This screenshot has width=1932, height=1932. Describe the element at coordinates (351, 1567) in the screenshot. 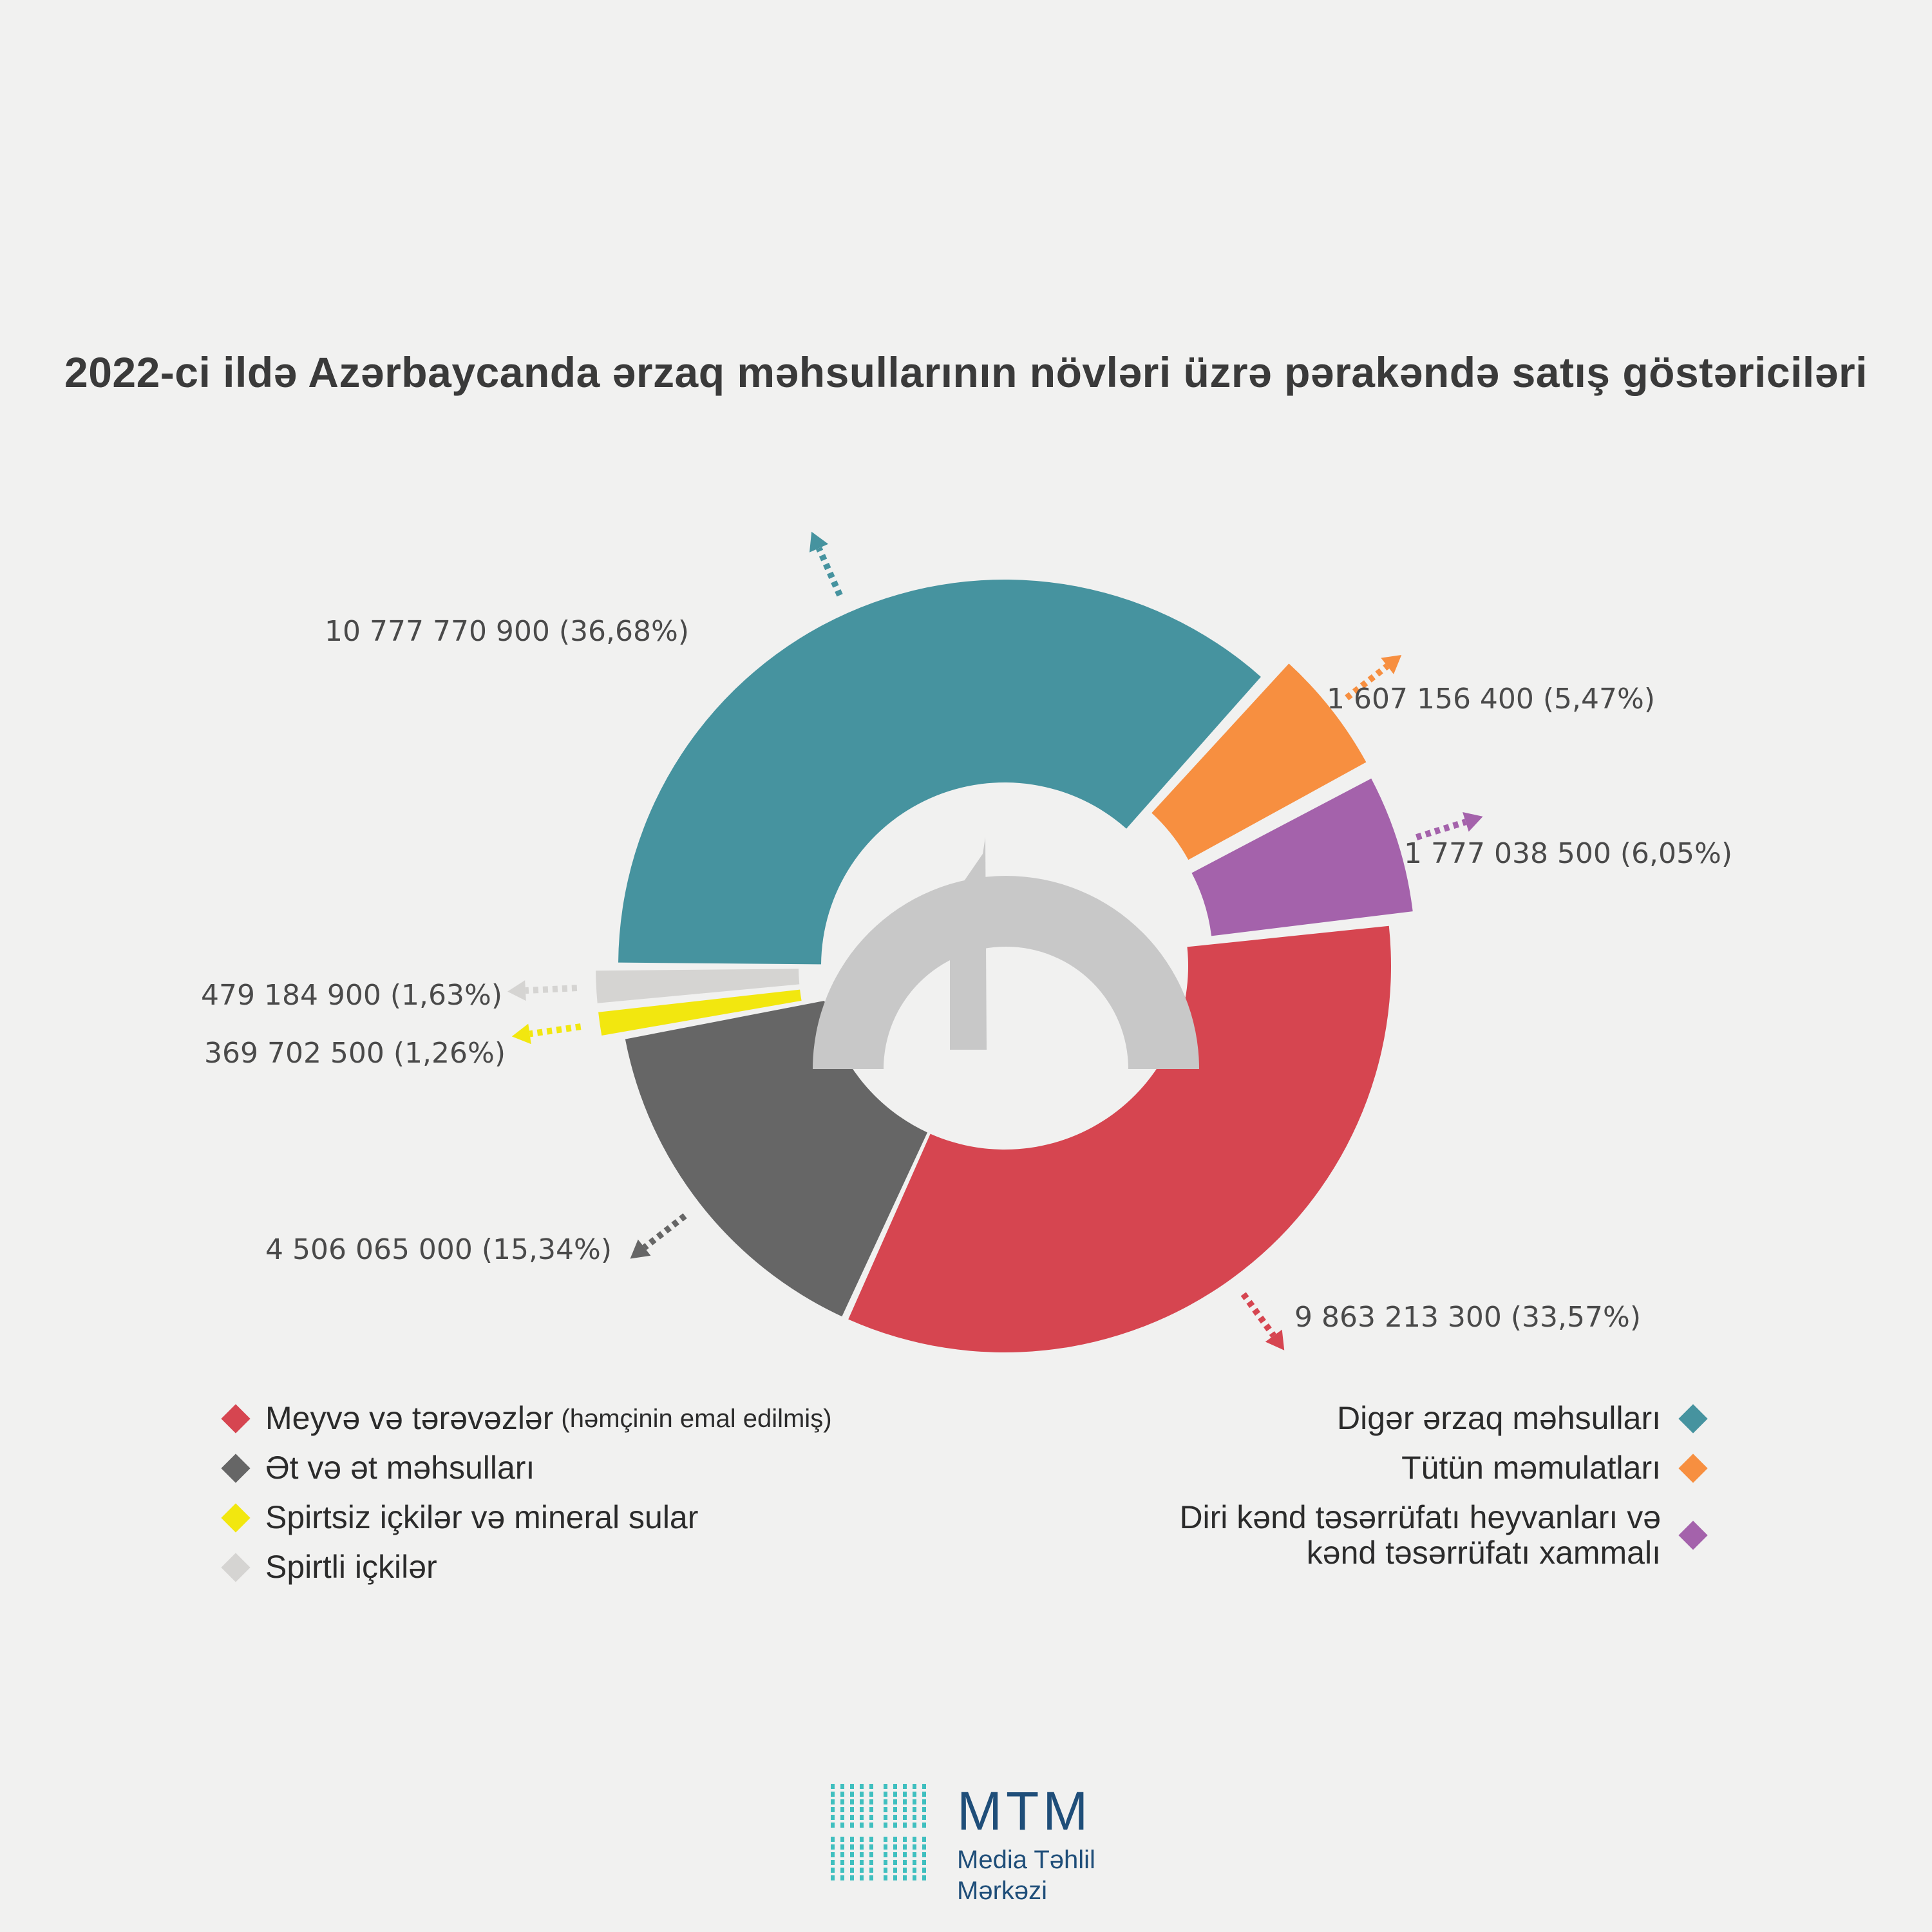

I see `legend-label: Spirtli içkilər` at that location.